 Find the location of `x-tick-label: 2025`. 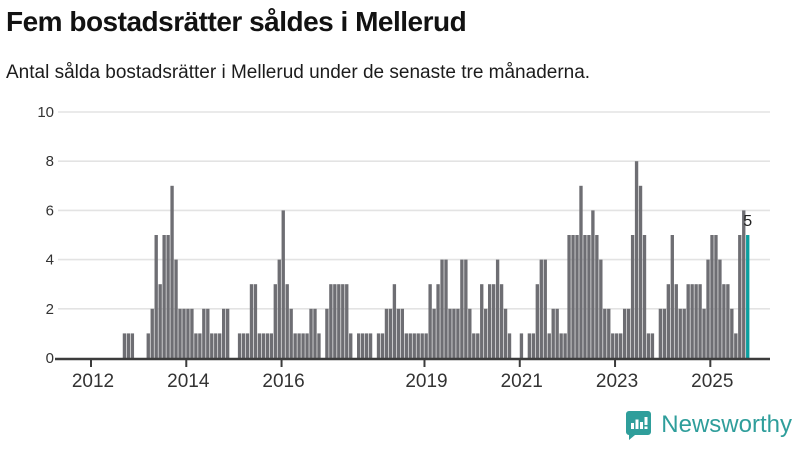

x-tick-label: 2025 is located at coordinates (712, 381).